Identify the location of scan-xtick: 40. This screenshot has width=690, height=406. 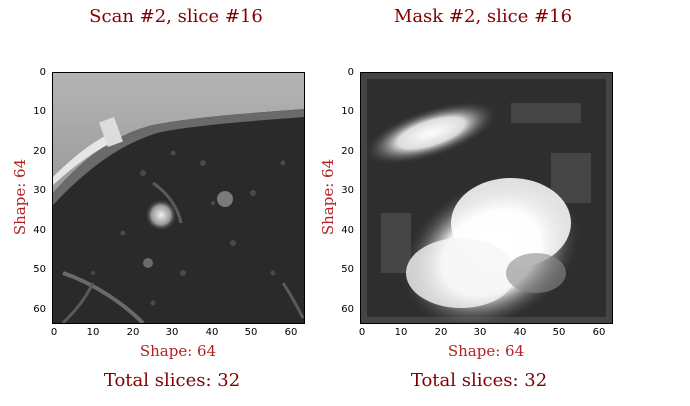
(212, 332).